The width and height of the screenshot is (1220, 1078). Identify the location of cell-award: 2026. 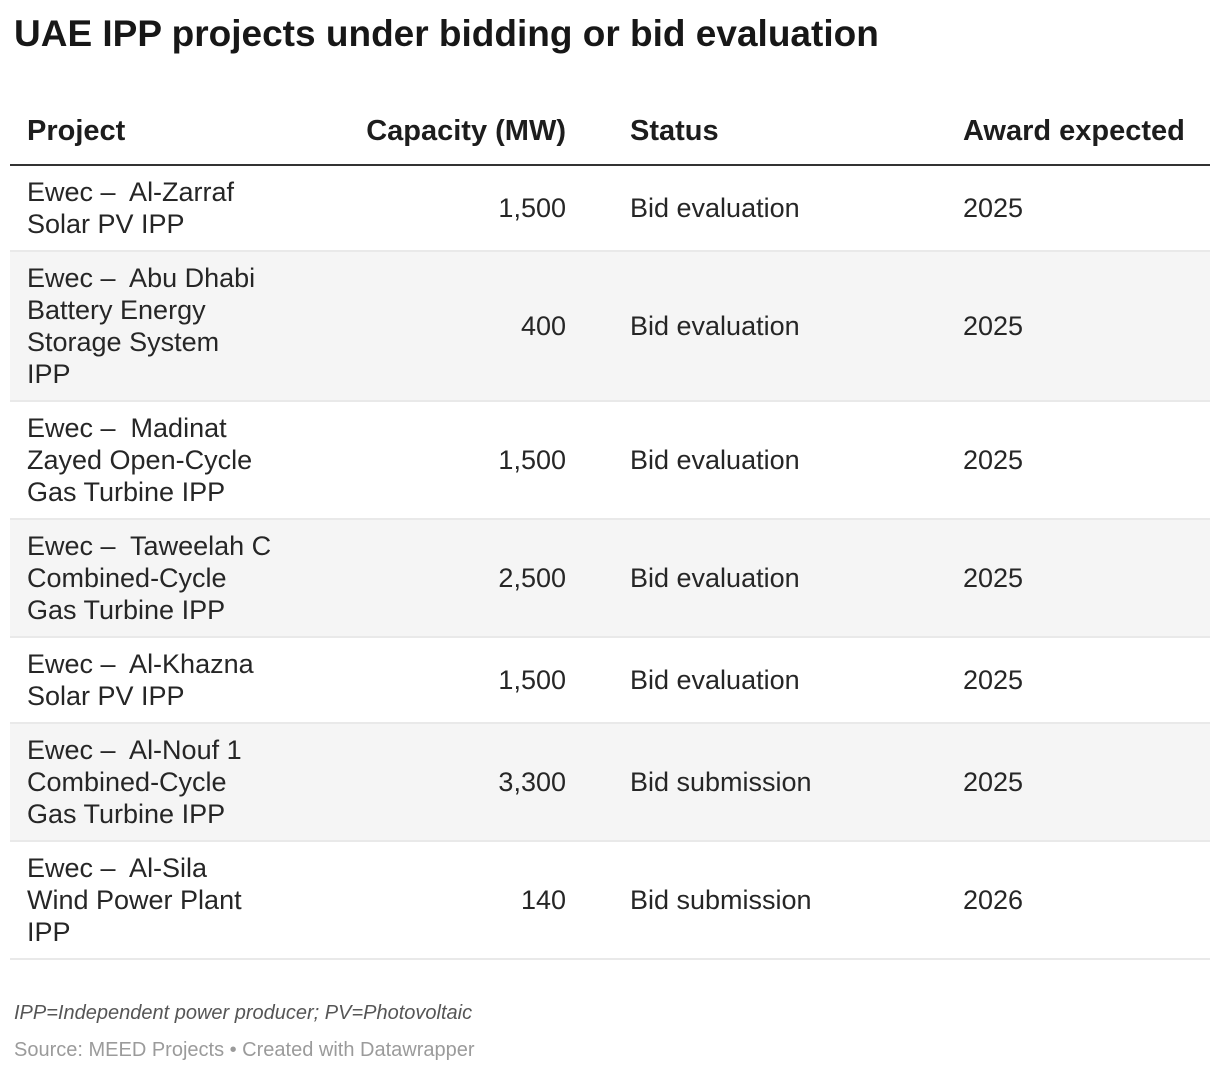
(1073, 900).